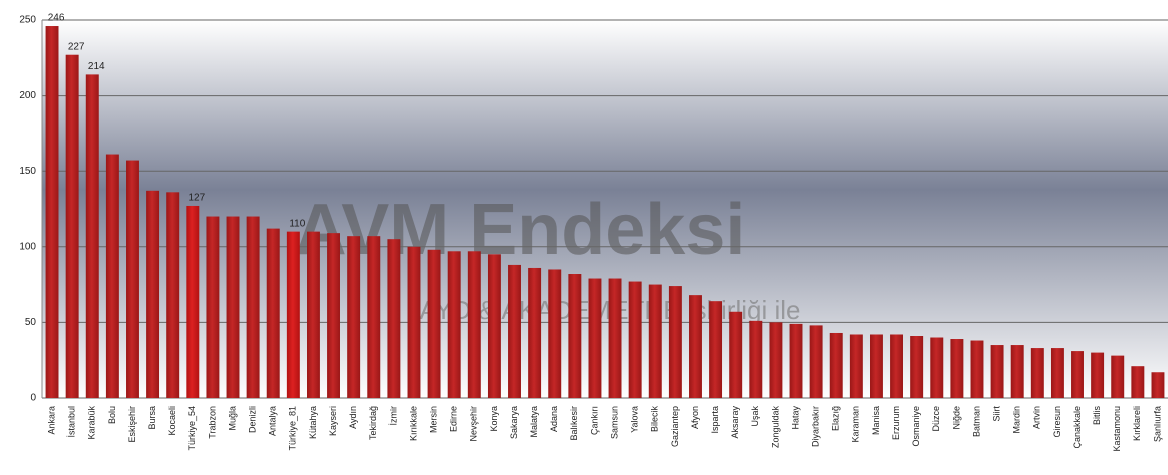 Image resolution: width=1168 pixels, height=475 pixels. Describe the element at coordinates (297, 223) in the screenshot. I see `data-label: 110` at that location.